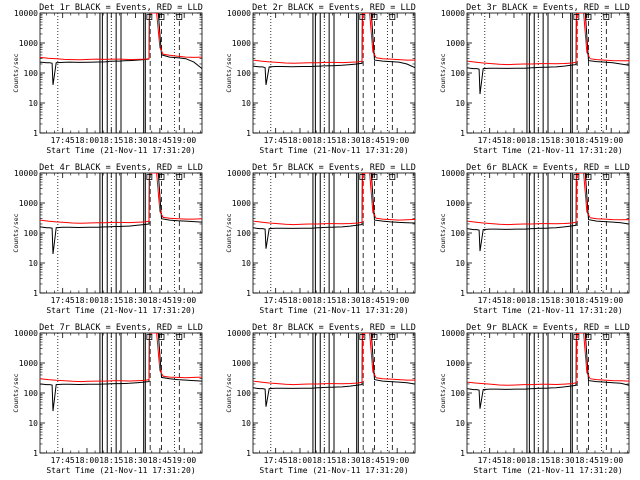  What do you see at coordinates (548, 328) in the screenshot?
I see `panel-title: Det 9r BLACK = Events, RED = LLD` at bounding box center [548, 328].